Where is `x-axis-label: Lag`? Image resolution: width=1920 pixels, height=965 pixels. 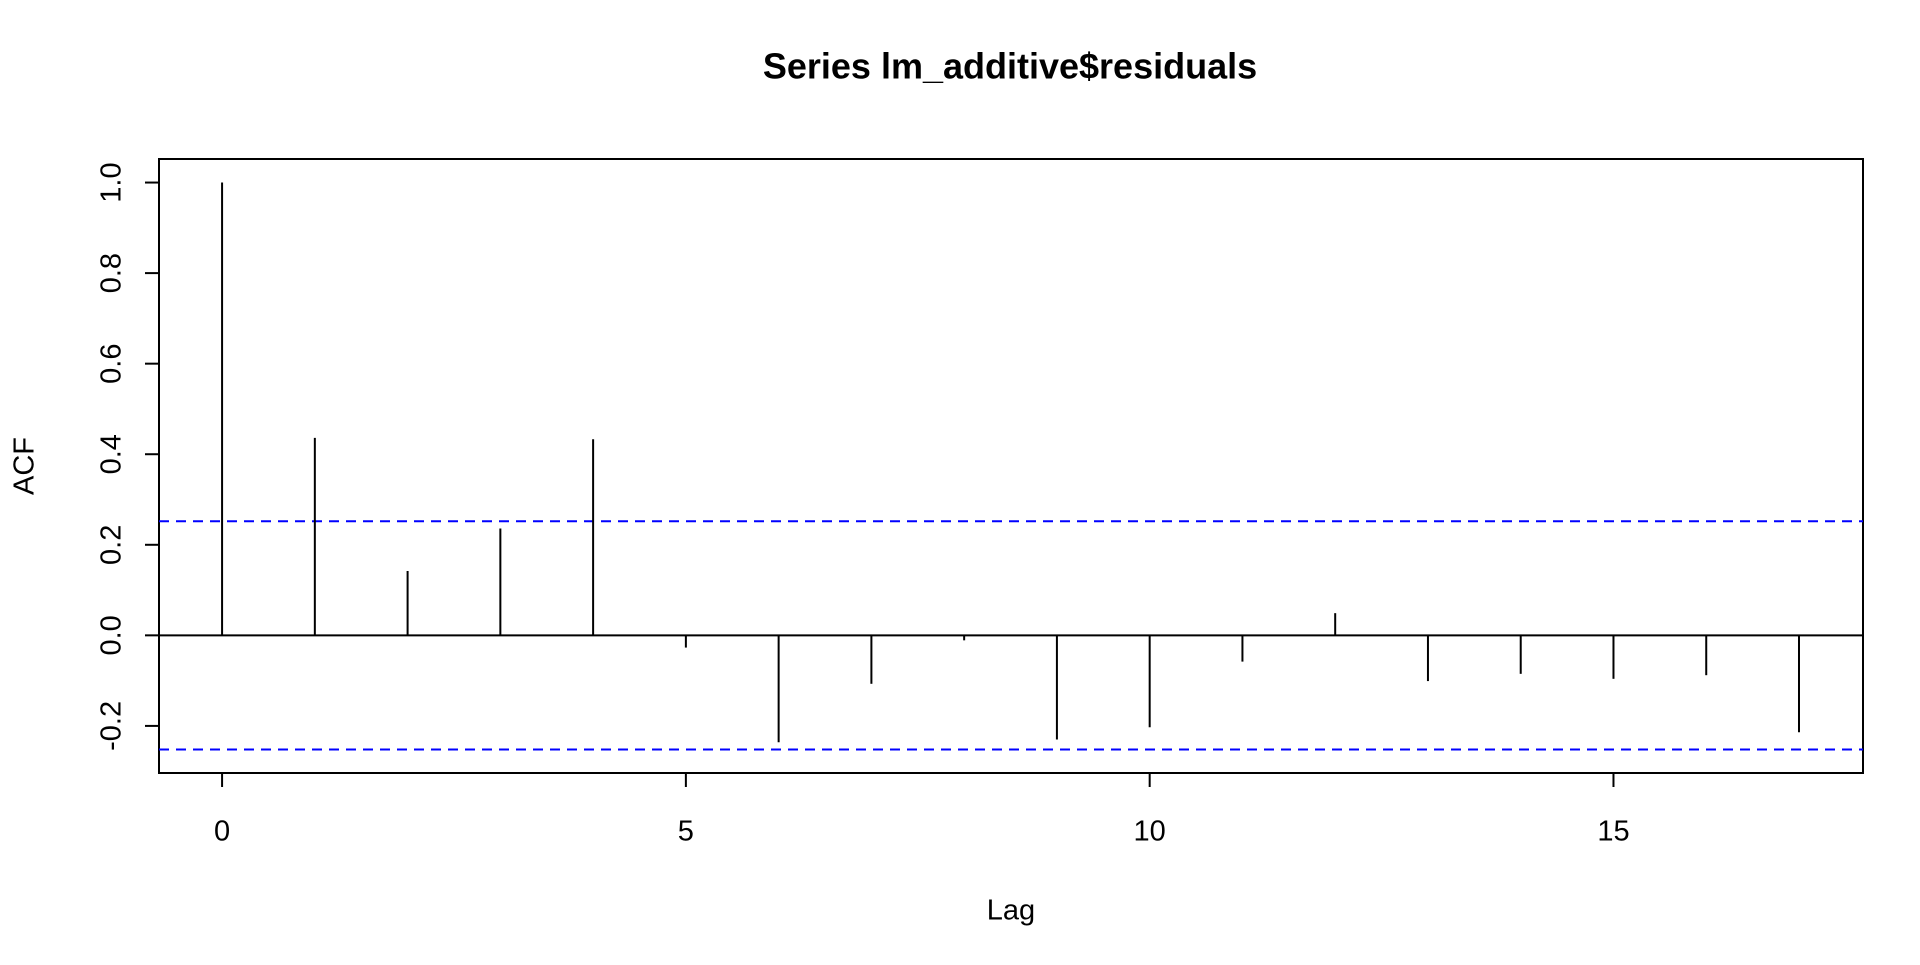 x-axis-label: Lag is located at coordinates (1011, 911).